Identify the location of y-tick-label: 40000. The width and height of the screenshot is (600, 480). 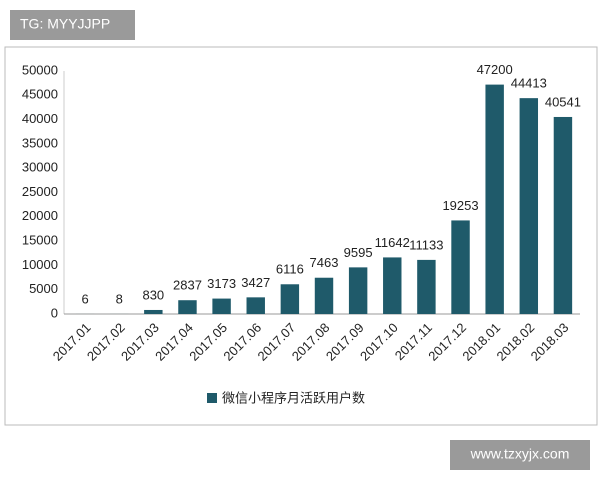
(40, 118).